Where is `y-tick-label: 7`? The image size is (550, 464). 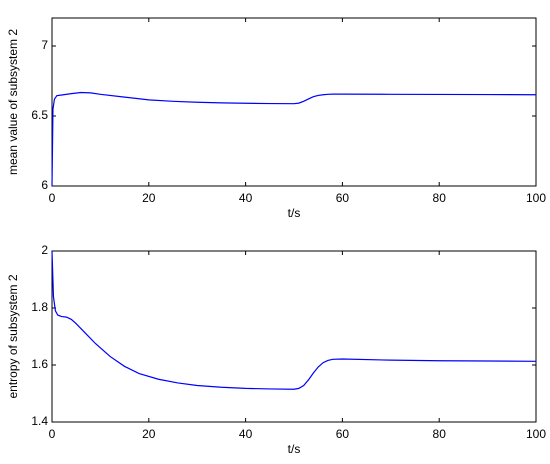
y-tick-label: 7 is located at coordinates (44, 45).